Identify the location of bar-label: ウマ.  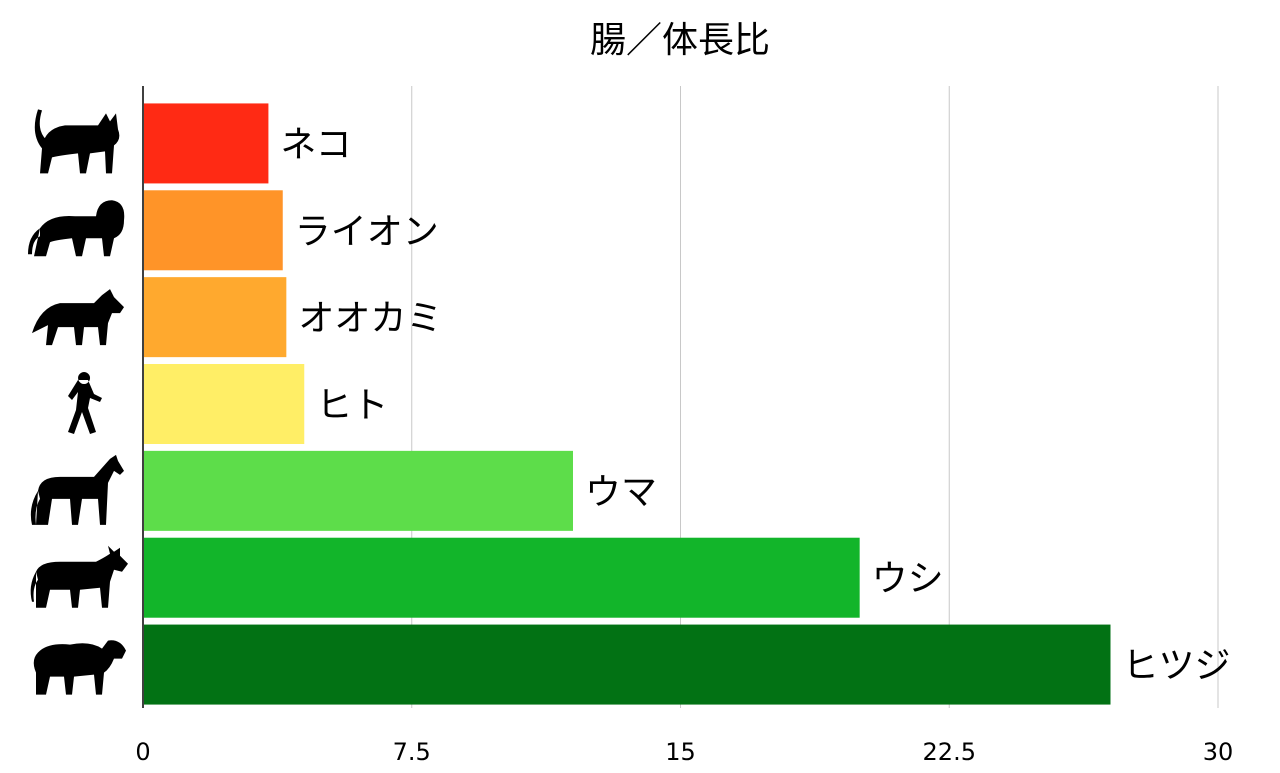
(621, 492).